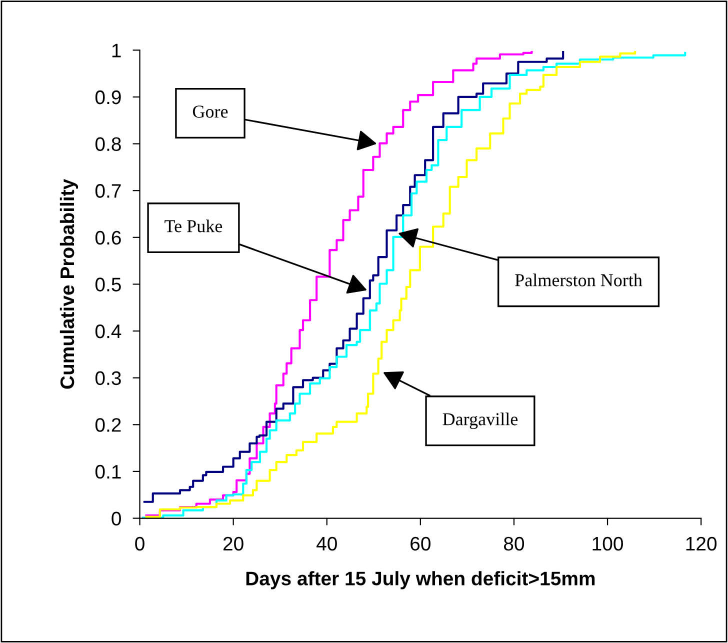 Image resolution: width=728 pixels, height=643 pixels. Describe the element at coordinates (139, 543) in the screenshot. I see `x-tick-label: 0` at that location.